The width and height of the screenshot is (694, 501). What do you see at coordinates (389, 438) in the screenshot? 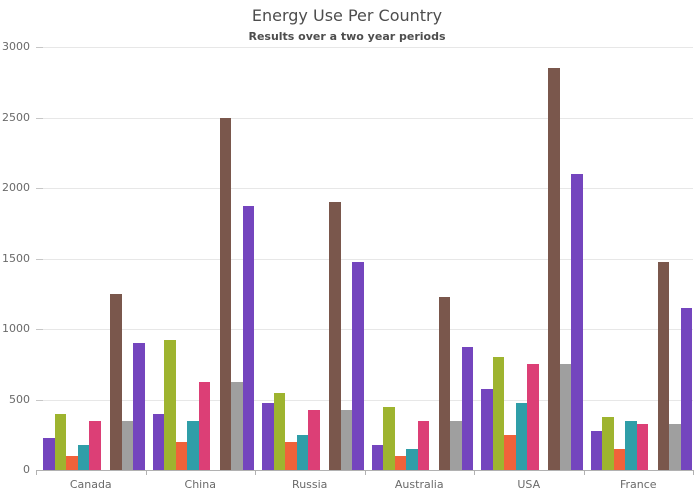
I see `bar-olive-australia` at bounding box center [389, 438].